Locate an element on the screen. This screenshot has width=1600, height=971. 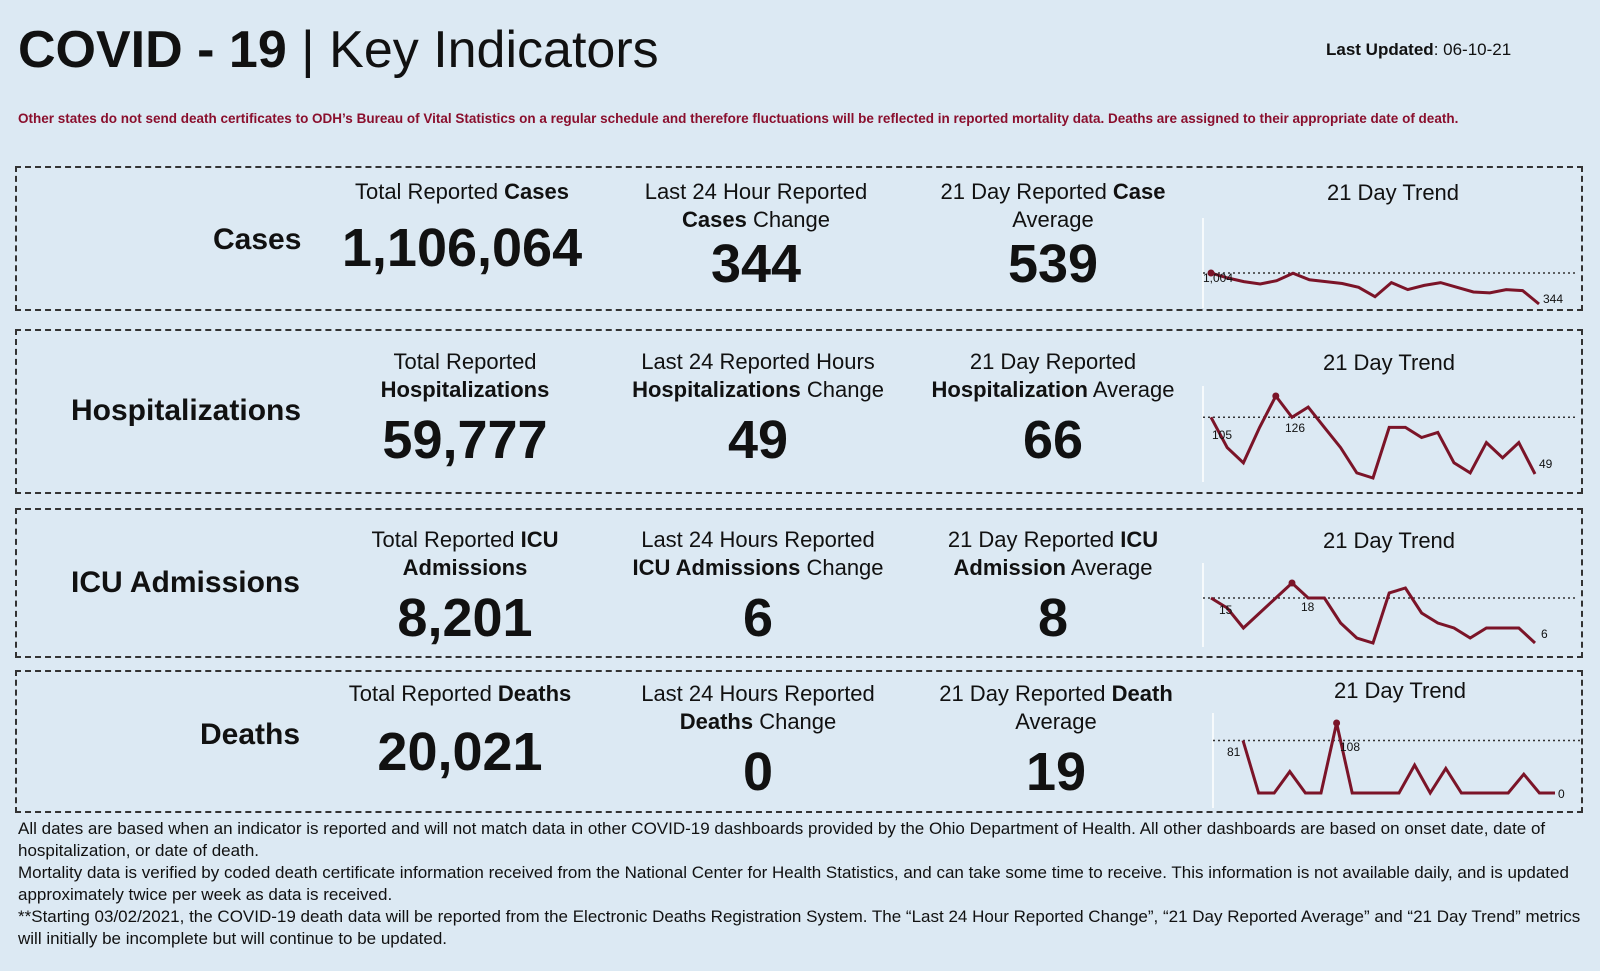
icu-total-value: 8,201 is located at coordinates (465, 618).